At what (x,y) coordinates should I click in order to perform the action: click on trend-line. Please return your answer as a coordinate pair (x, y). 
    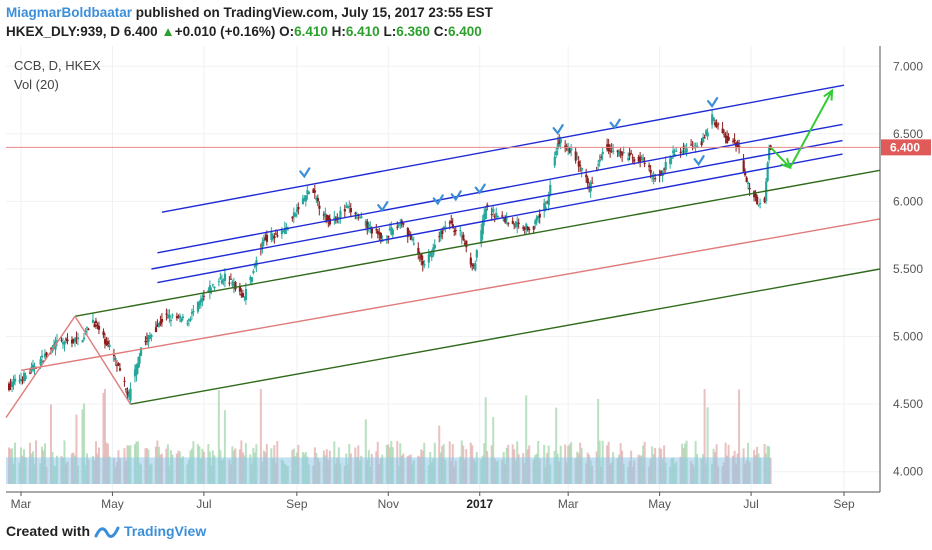
    Looking at the image, I should click on (40, 367).